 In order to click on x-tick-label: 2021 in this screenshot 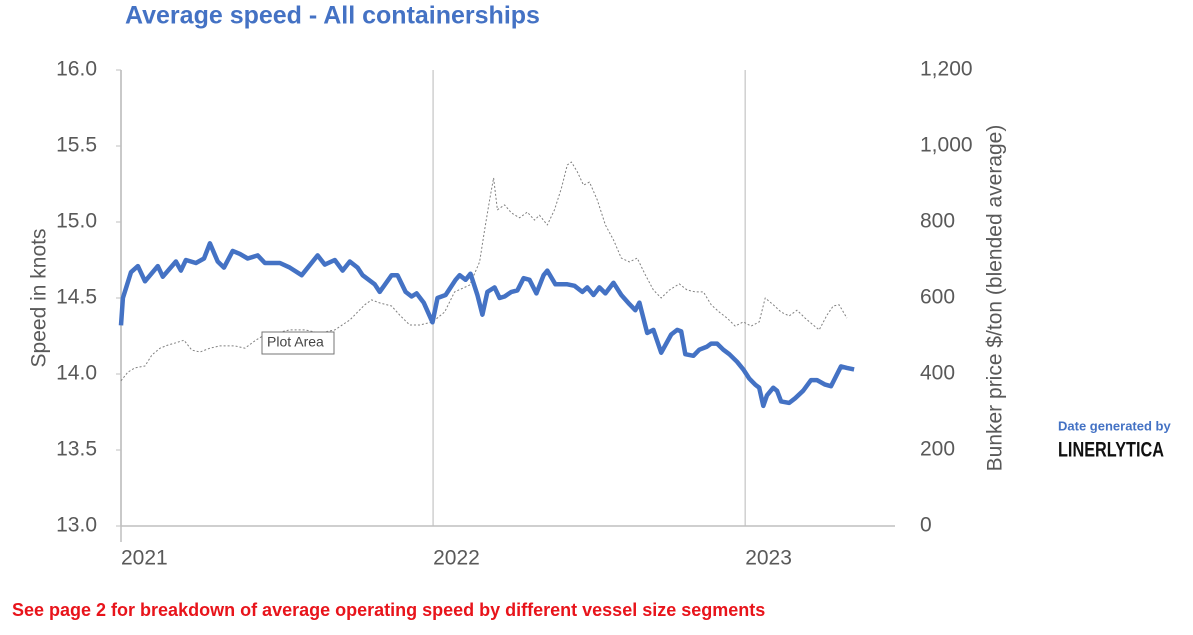, I will do `click(144, 558)`.